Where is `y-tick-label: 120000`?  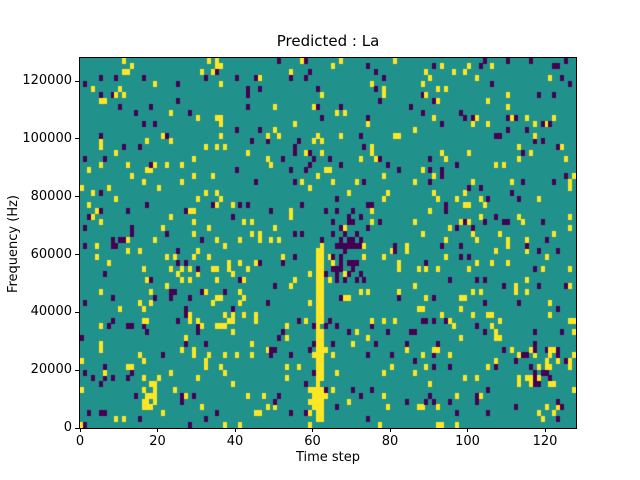 y-tick-label: 120000 is located at coordinates (47, 81).